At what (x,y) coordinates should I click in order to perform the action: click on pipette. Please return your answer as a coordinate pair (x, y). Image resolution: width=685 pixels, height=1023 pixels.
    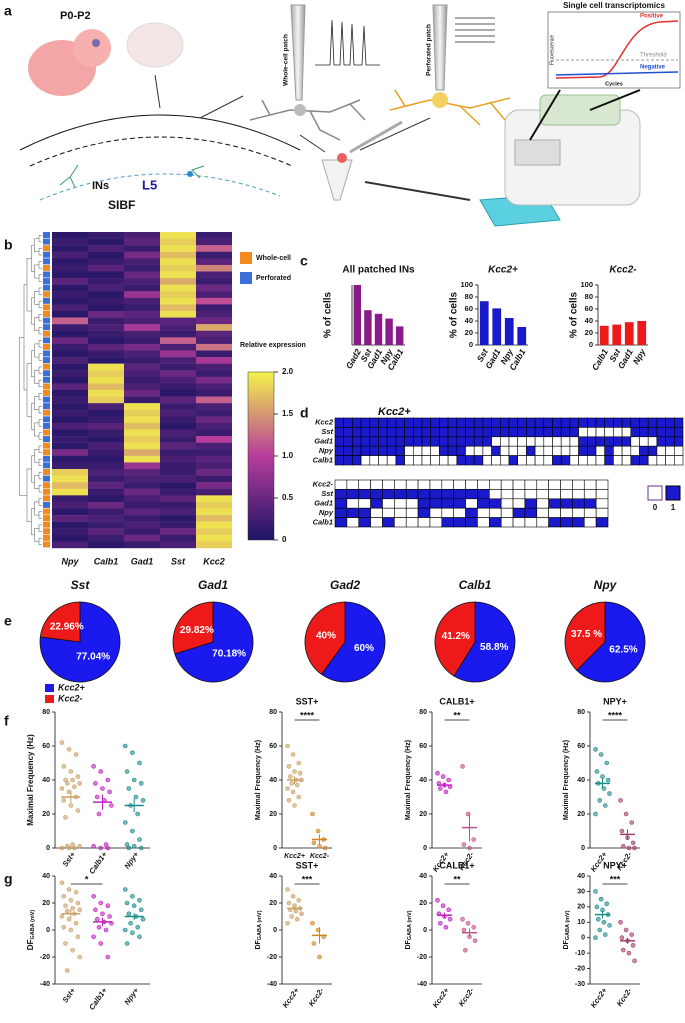
    Looking at the image, I should click on (376, 137).